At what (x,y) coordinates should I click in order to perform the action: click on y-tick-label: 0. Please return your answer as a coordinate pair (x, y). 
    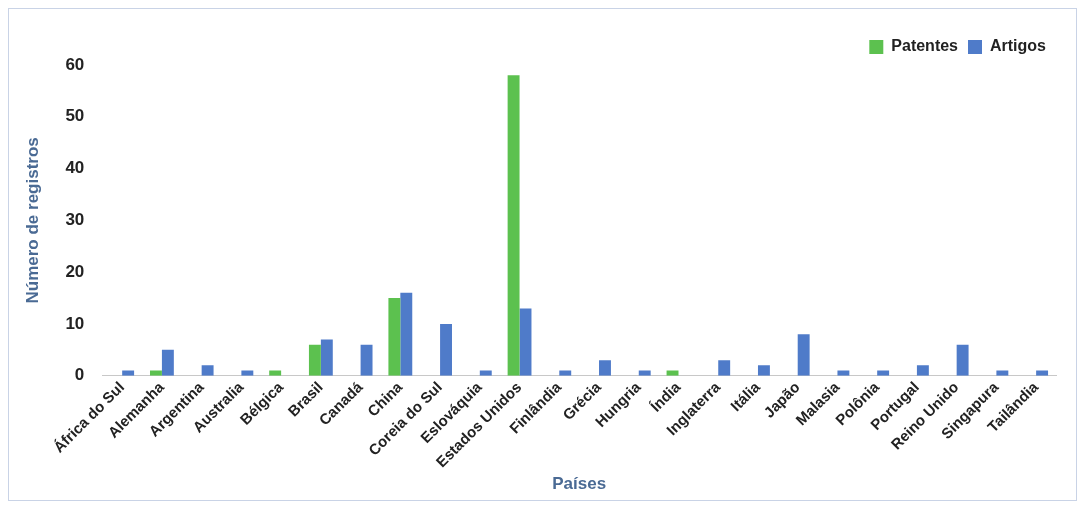
    Looking at the image, I should click on (79, 375).